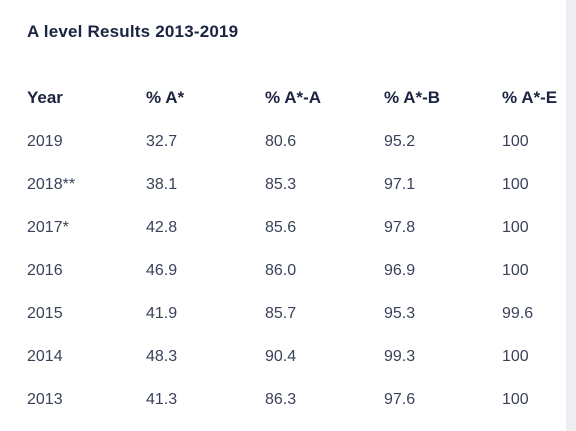 The width and height of the screenshot is (576, 431). I want to click on cell-a-star: 48.3, so click(162, 356).